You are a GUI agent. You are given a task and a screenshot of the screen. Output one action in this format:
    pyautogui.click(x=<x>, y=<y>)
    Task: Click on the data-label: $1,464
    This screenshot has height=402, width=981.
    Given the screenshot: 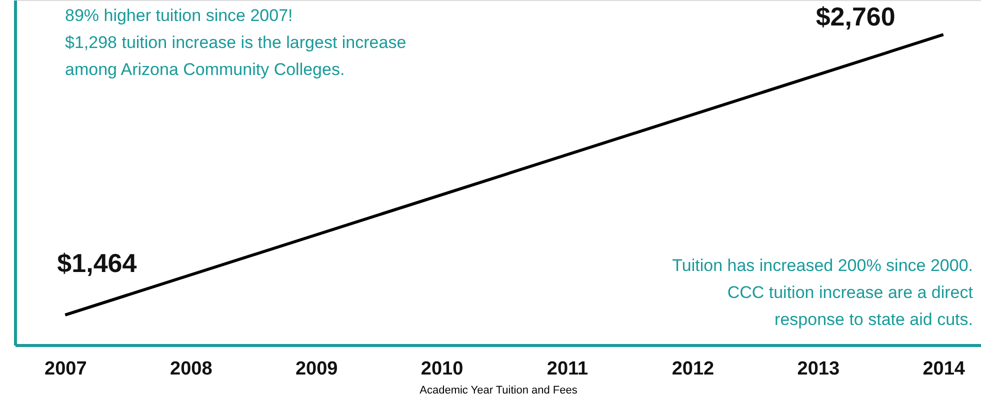 What is the action you would take?
    pyautogui.click(x=97, y=263)
    